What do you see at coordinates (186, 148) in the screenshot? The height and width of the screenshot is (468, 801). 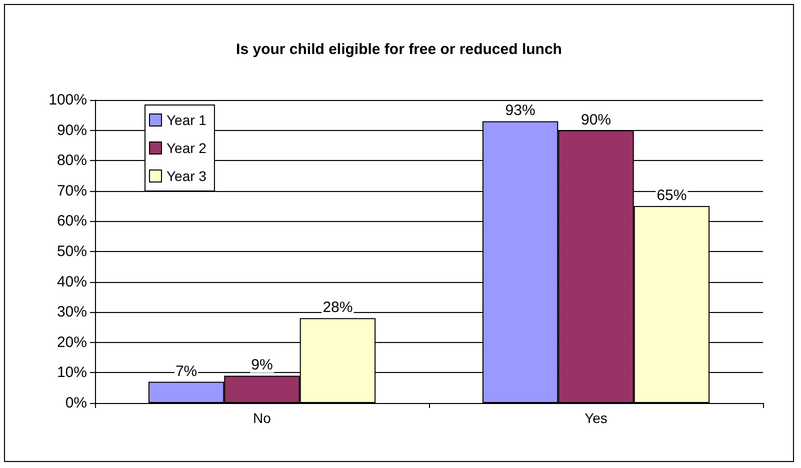 I see `legend-label: Year 2` at bounding box center [186, 148].